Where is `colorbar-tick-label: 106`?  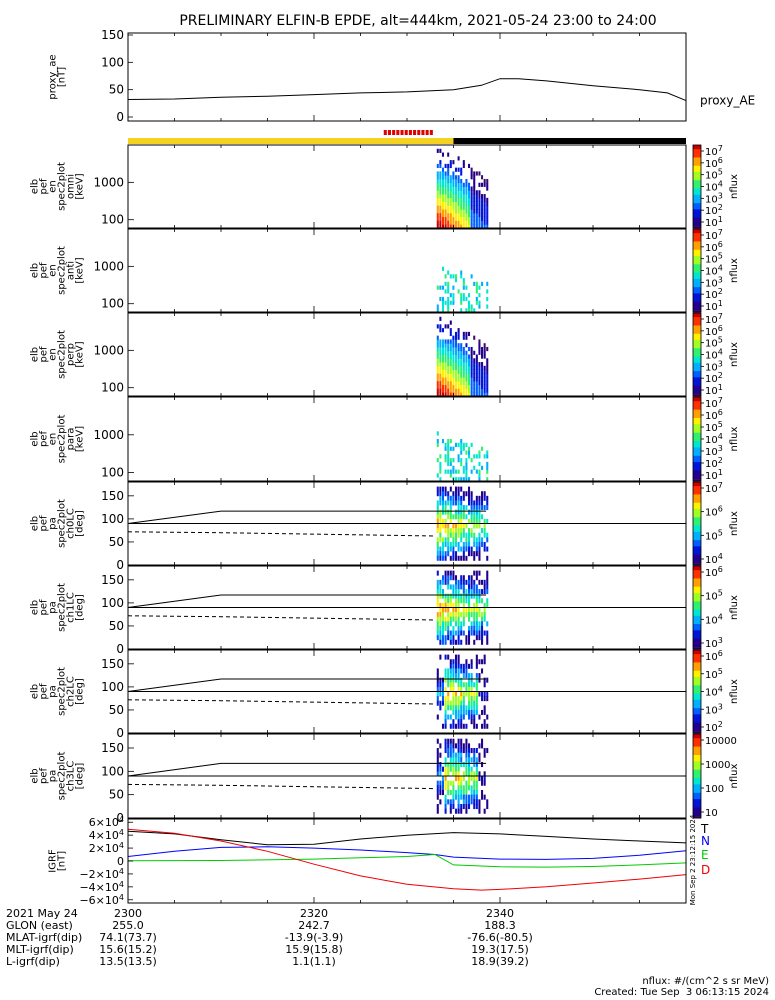
colorbar-tick-label: 106 is located at coordinates (714, 572).